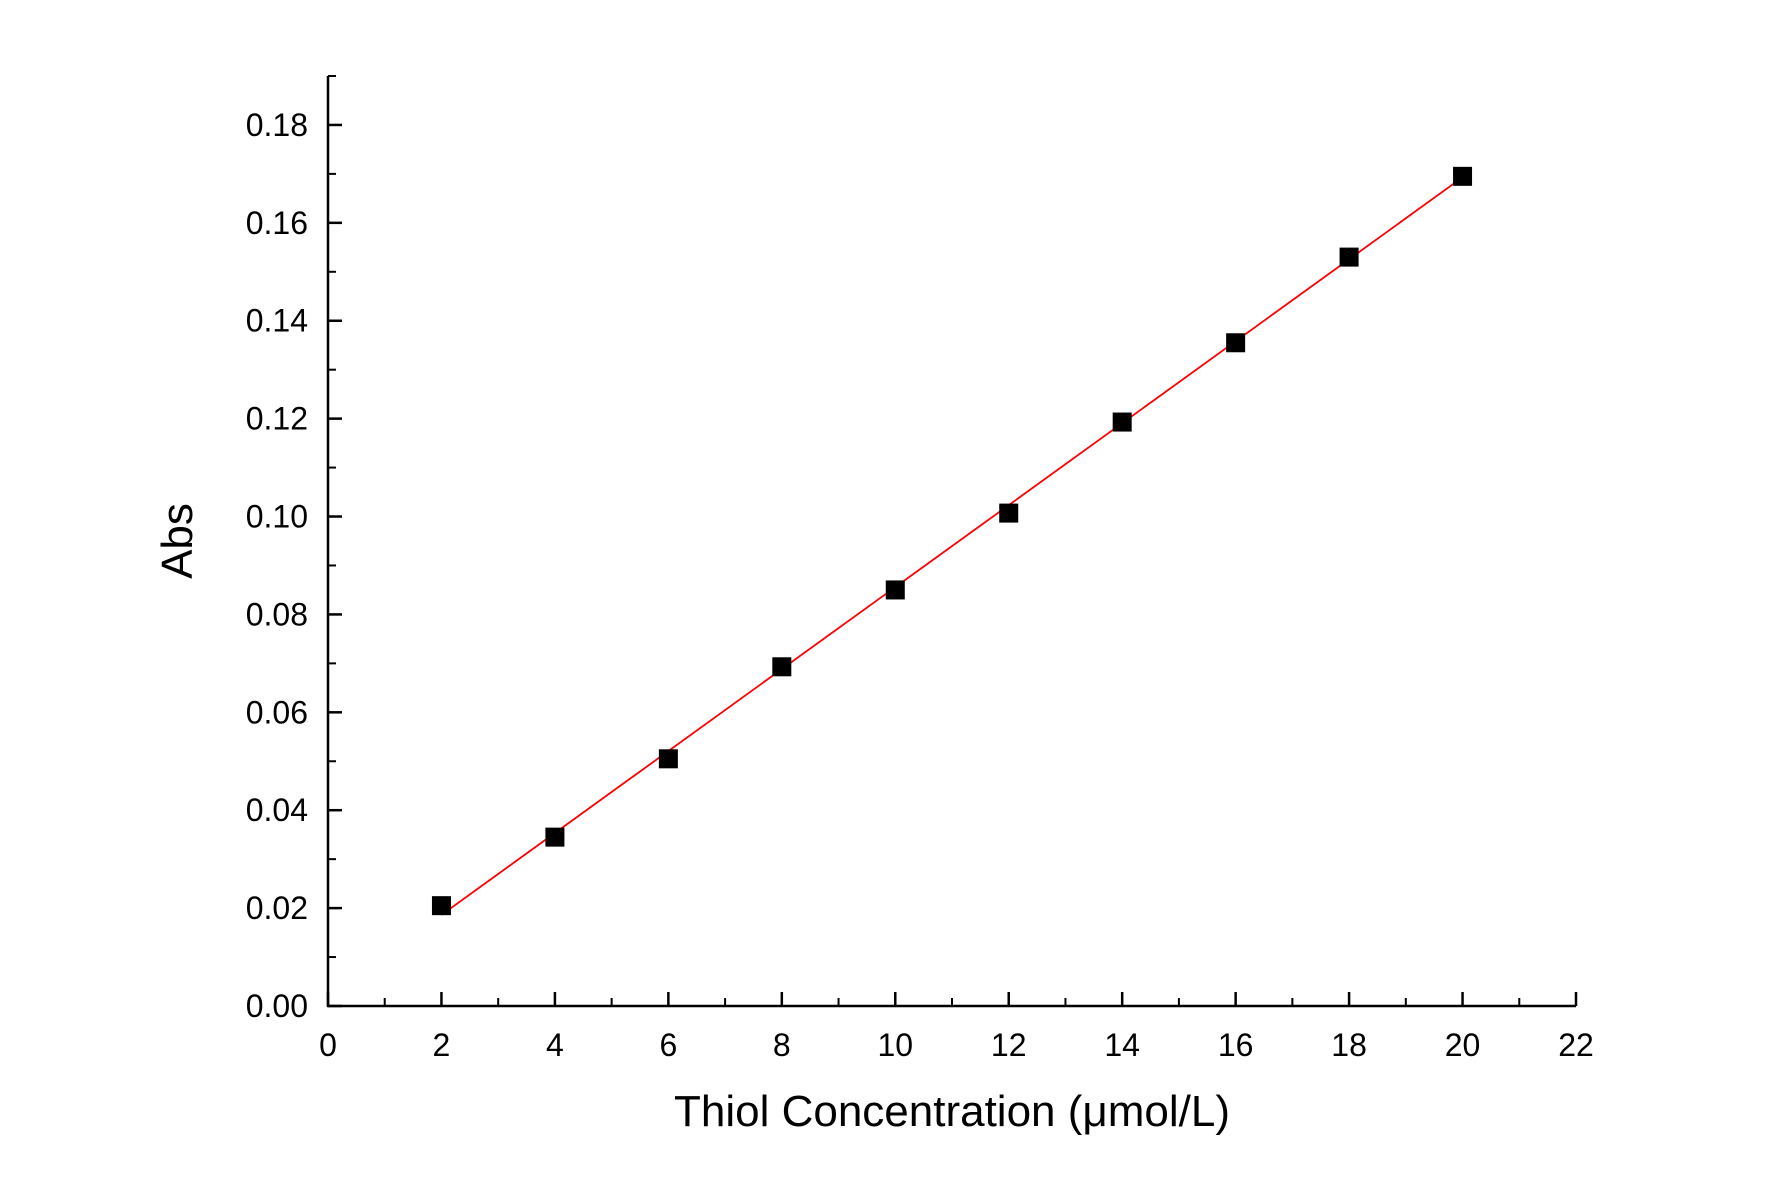 This screenshot has height=1181, width=1772. Describe the element at coordinates (1236, 1045) in the screenshot. I see `x-tick-label: 16` at that location.